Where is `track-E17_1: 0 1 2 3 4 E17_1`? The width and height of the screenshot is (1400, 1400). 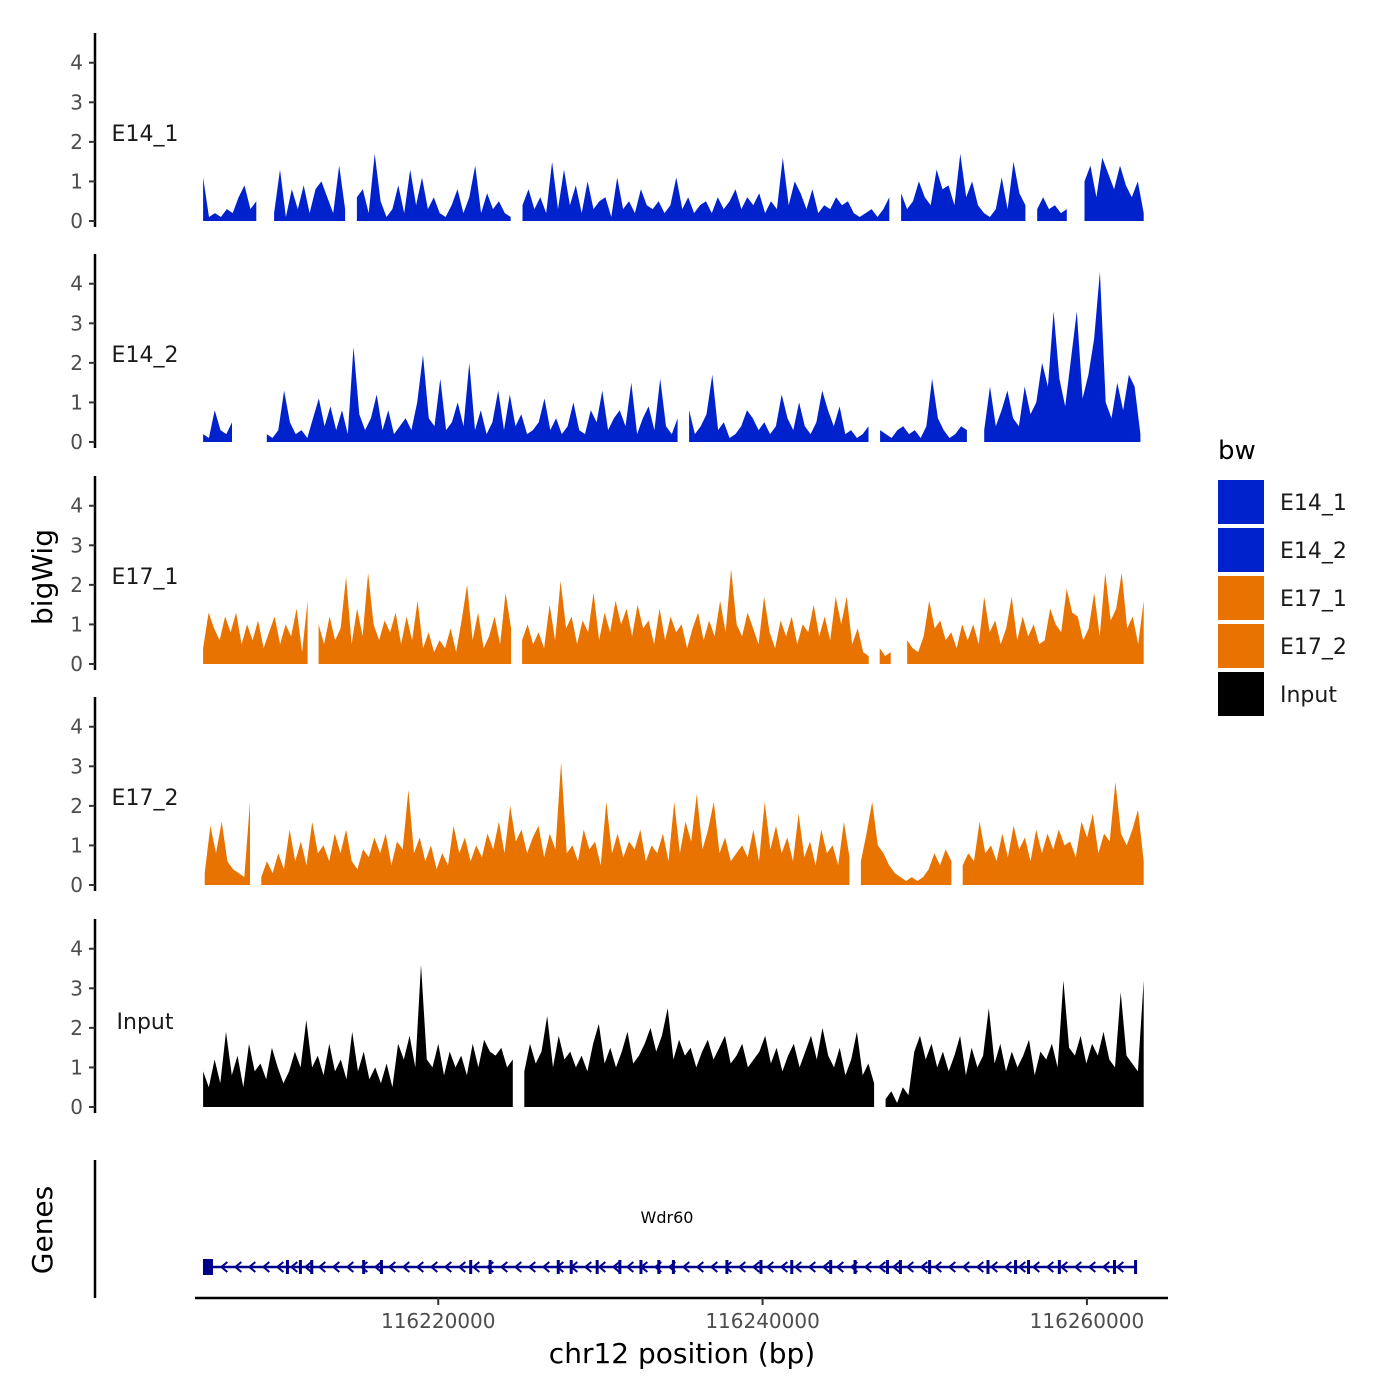
track-E17_1: 0 1 2 3 4 E17_1 is located at coordinates (607, 576).